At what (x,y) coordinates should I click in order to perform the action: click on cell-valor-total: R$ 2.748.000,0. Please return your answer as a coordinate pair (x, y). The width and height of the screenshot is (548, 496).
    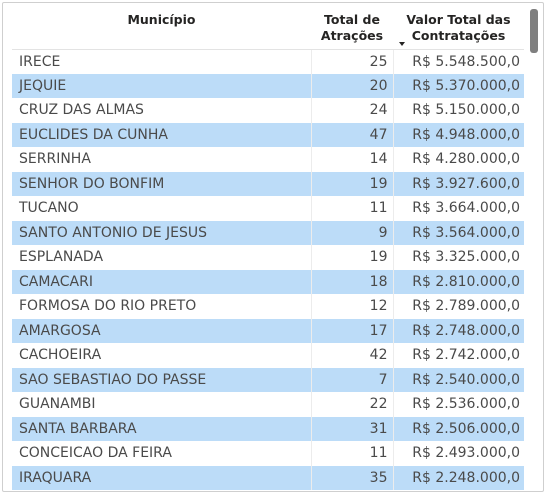
    Looking at the image, I should click on (458, 330).